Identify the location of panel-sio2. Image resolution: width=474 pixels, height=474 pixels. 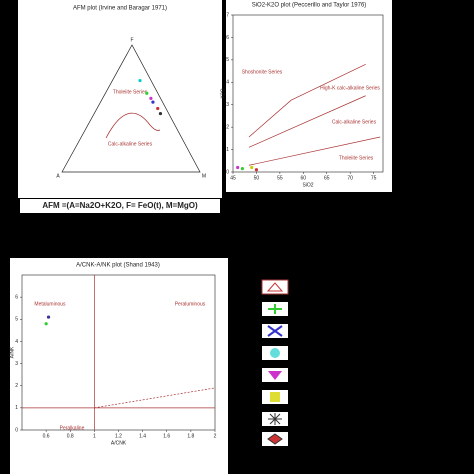
(309, 96).